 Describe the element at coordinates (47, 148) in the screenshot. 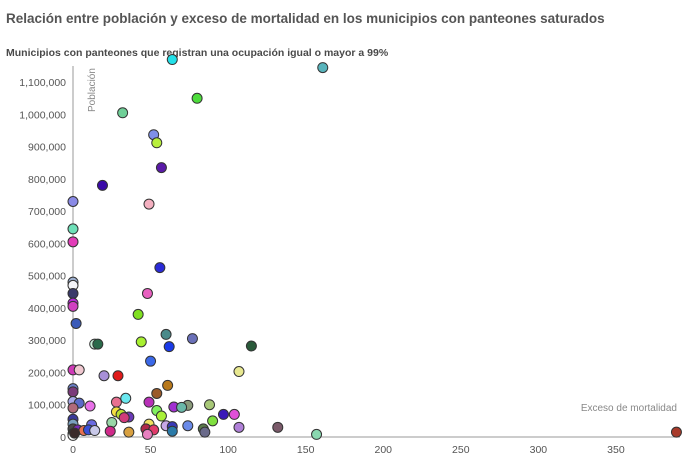

I see `y-tick-label: 900,000` at that location.